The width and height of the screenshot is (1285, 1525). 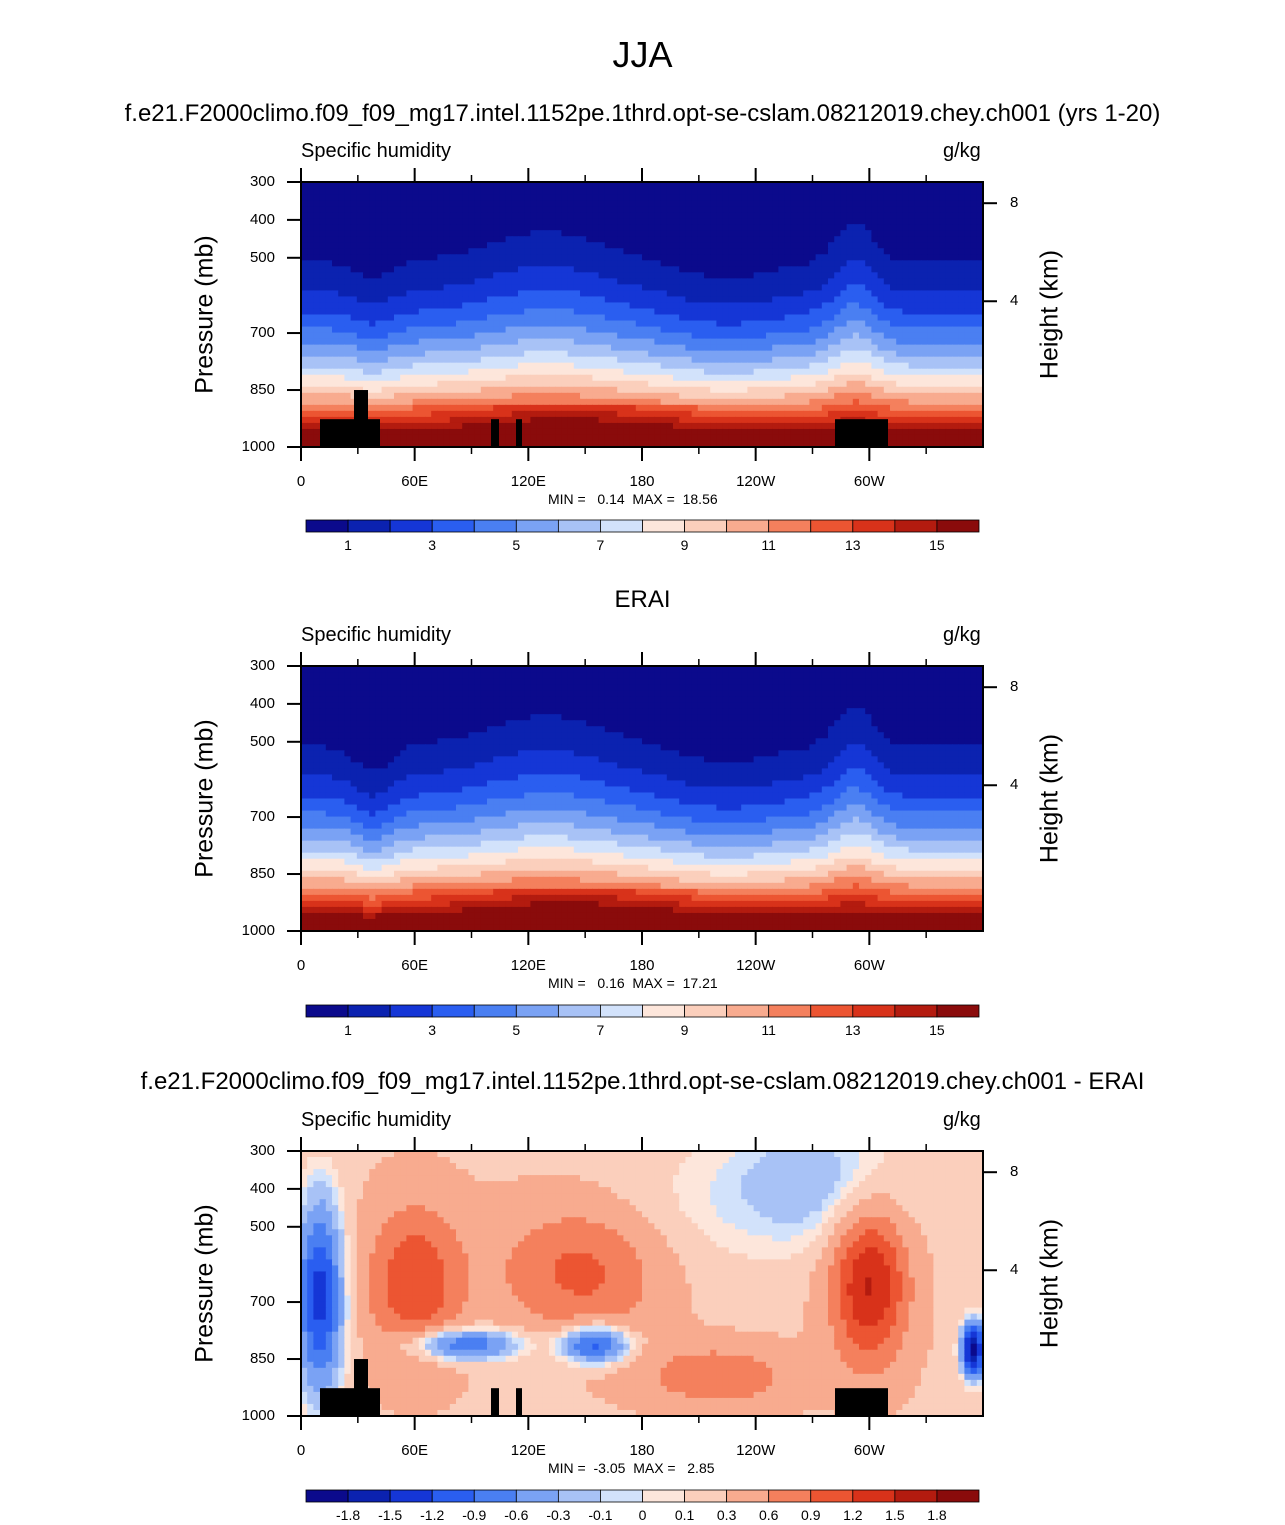 What do you see at coordinates (962, 635) in the screenshot?
I see `panel-right-label: g/kg` at bounding box center [962, 635].